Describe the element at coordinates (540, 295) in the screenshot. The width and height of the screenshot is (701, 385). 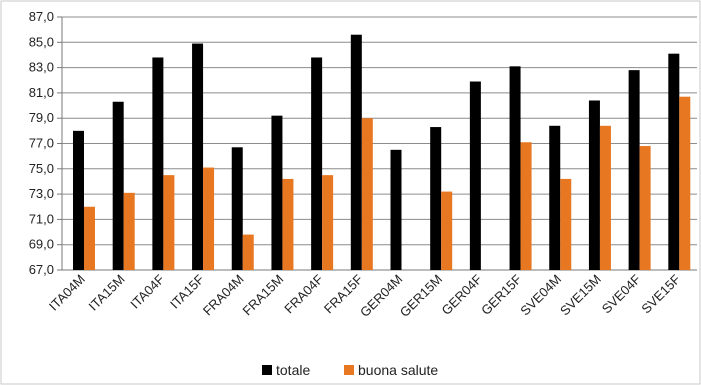
I see `x-tick-label: SVE04M` at that location.